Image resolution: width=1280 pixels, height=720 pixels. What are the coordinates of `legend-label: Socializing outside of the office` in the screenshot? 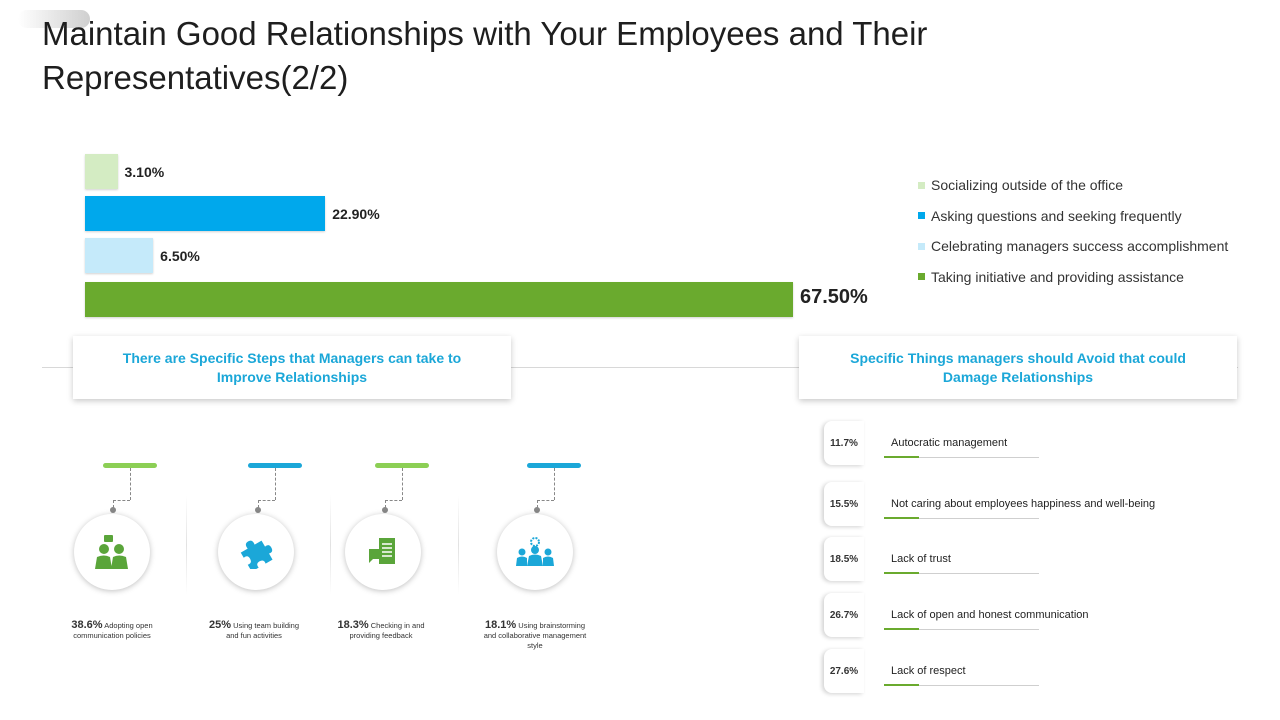 It's located at (1027, 185).